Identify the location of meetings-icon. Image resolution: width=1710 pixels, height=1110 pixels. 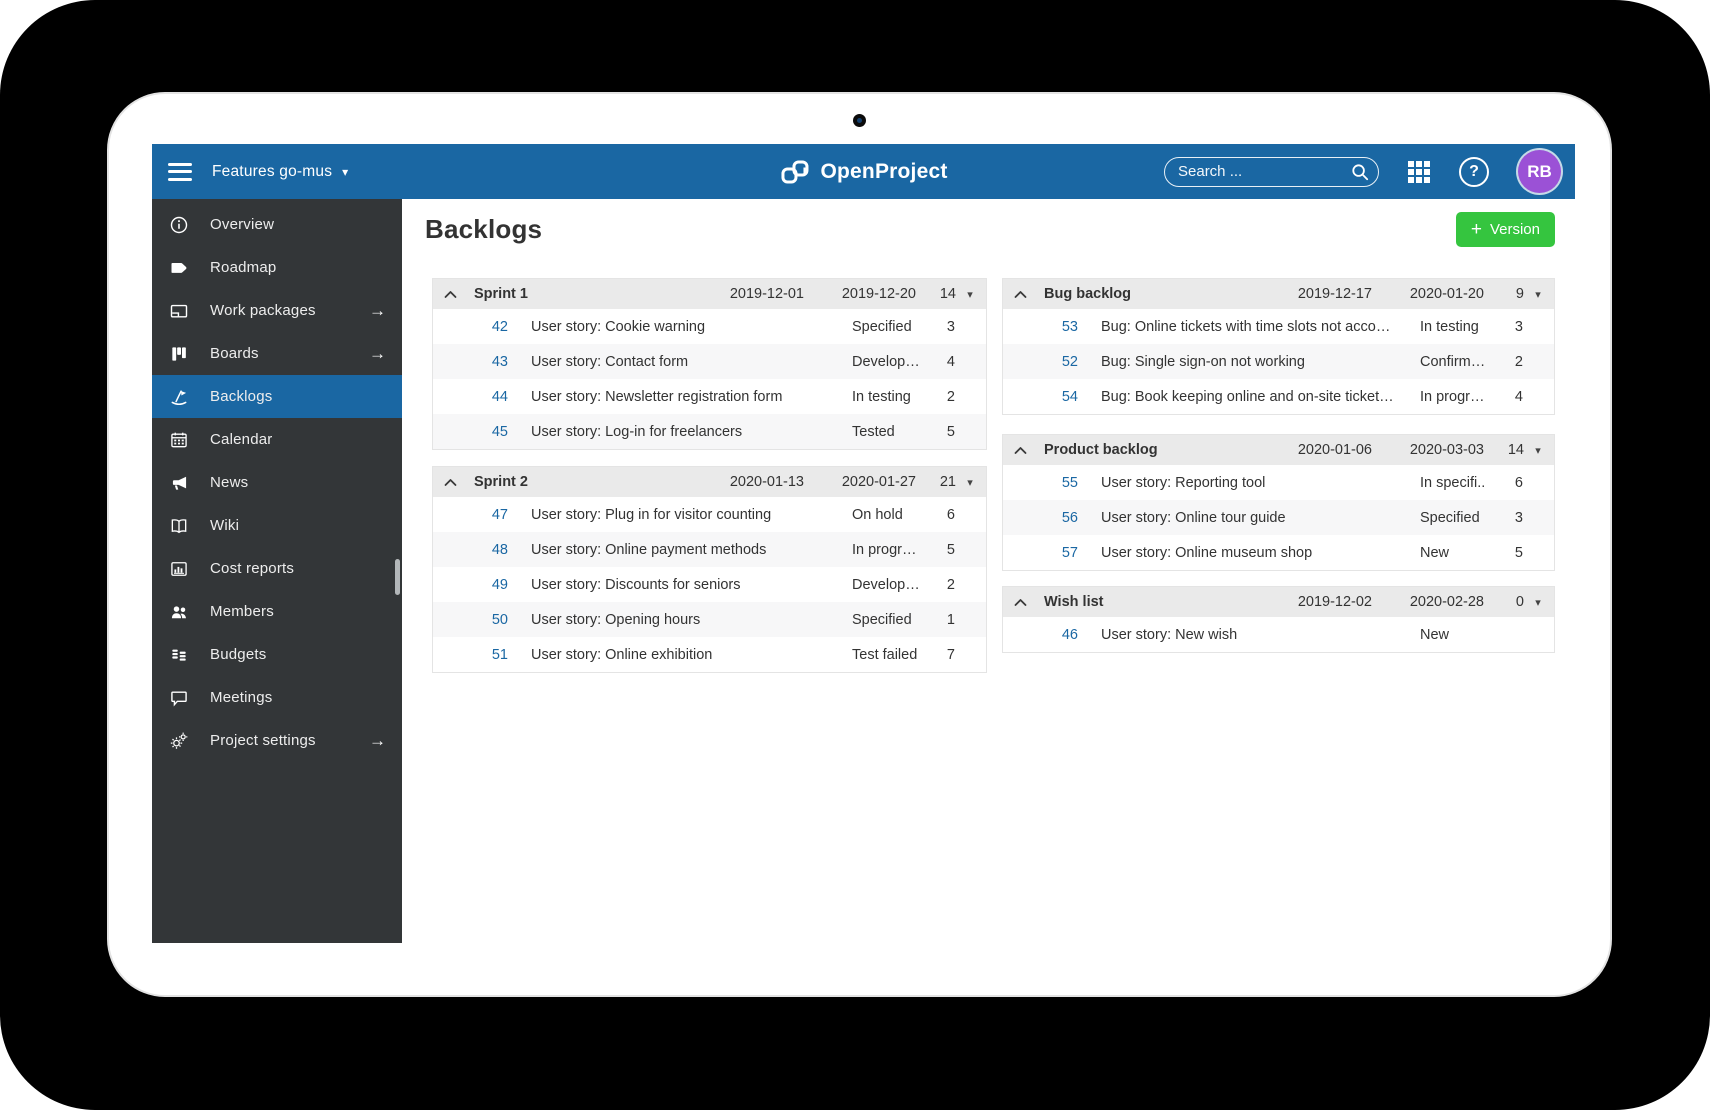
(179, 698).